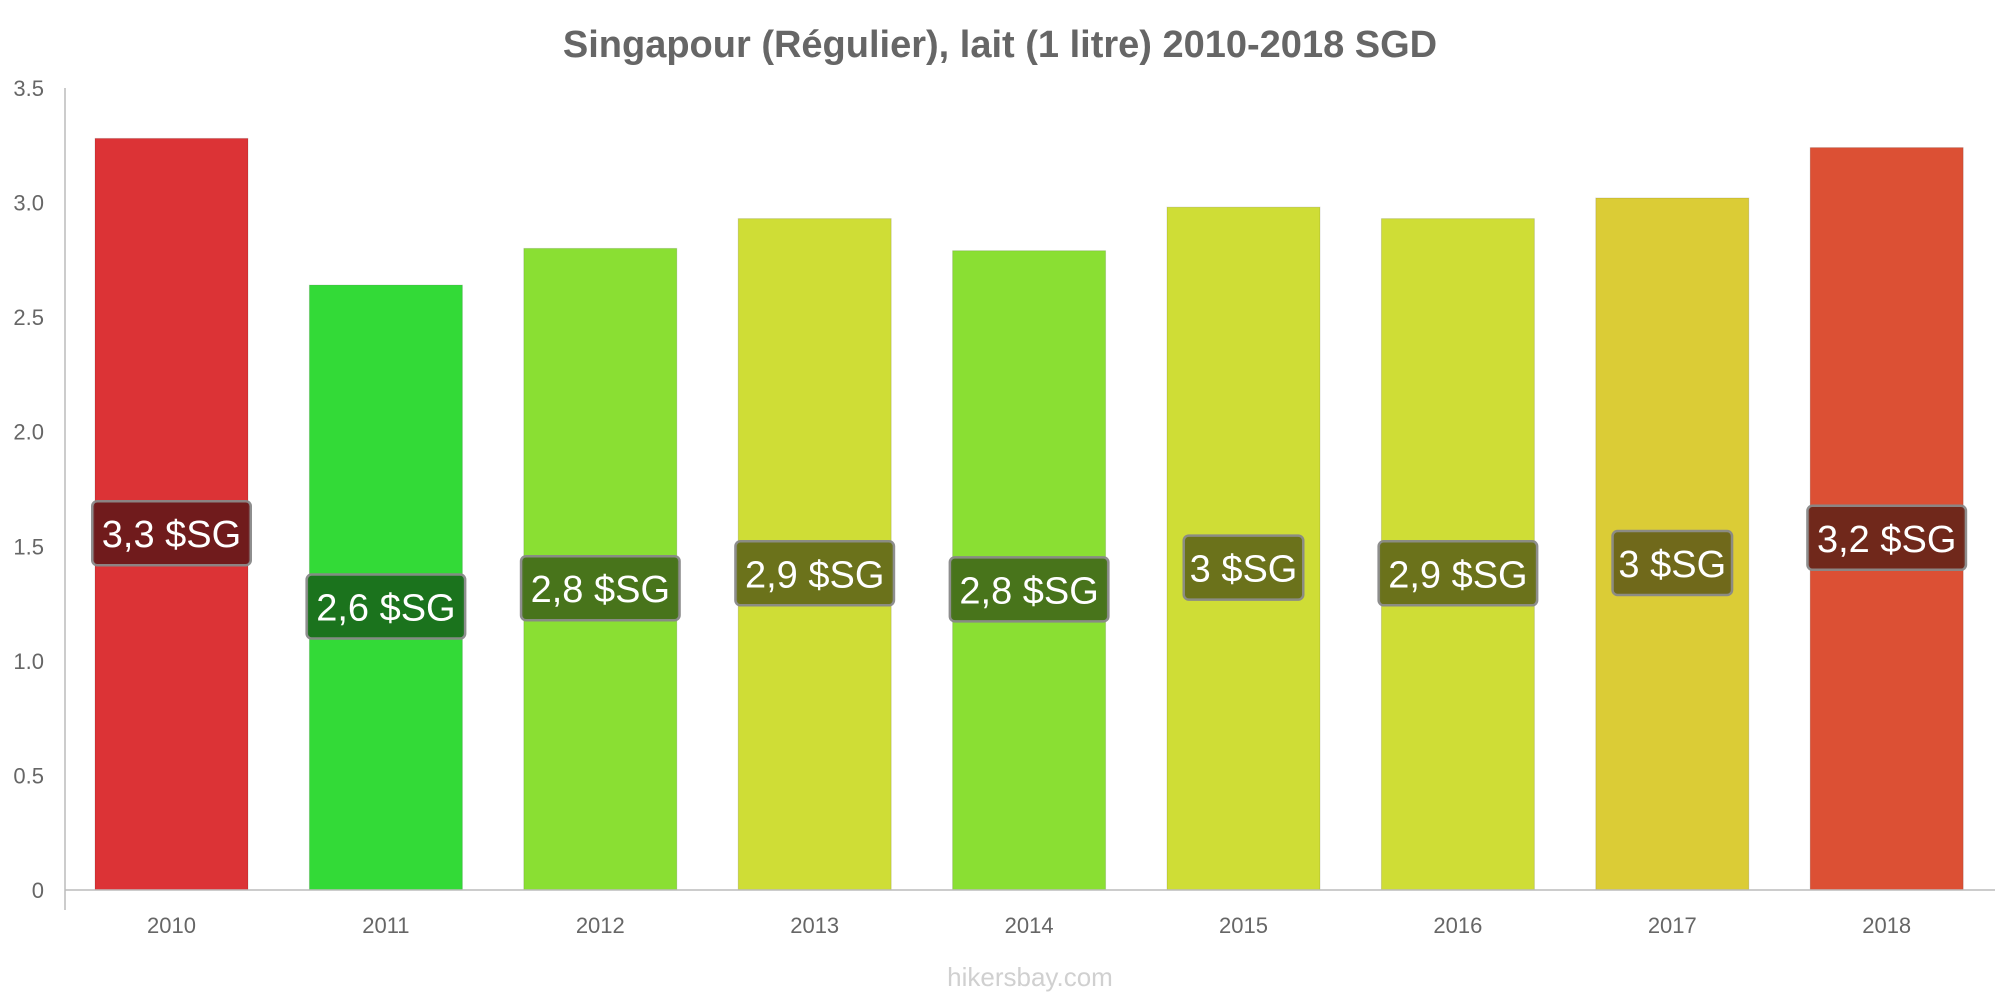 This screenshot has height=1000, width=2000. What do you see at coordinates (28, 88) in the screenshot?
I see `y-tick-label: 3.5` at bounding box center [28, 88].